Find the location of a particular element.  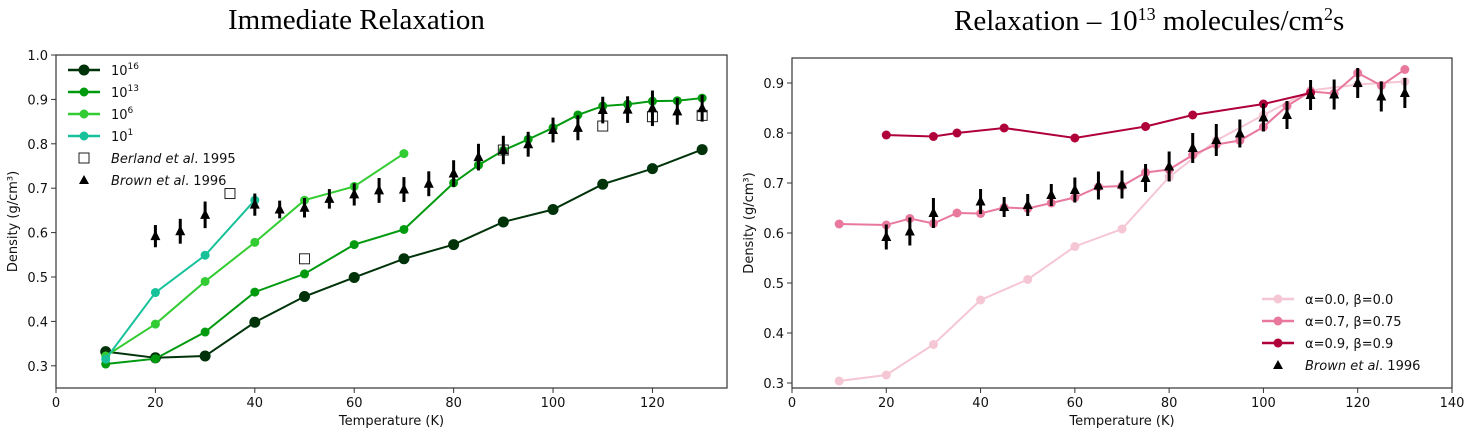

series-berland-et-al-1995 is located at coordinates (466, 187).